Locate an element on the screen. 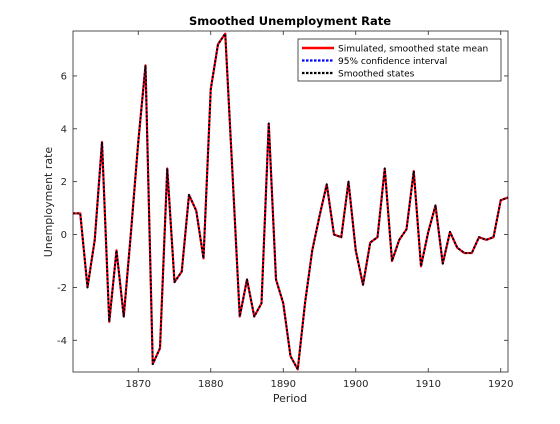 The height and width of the screenshot is (424, 560). x-axis-label: Period is located at coordinates (290, 398).